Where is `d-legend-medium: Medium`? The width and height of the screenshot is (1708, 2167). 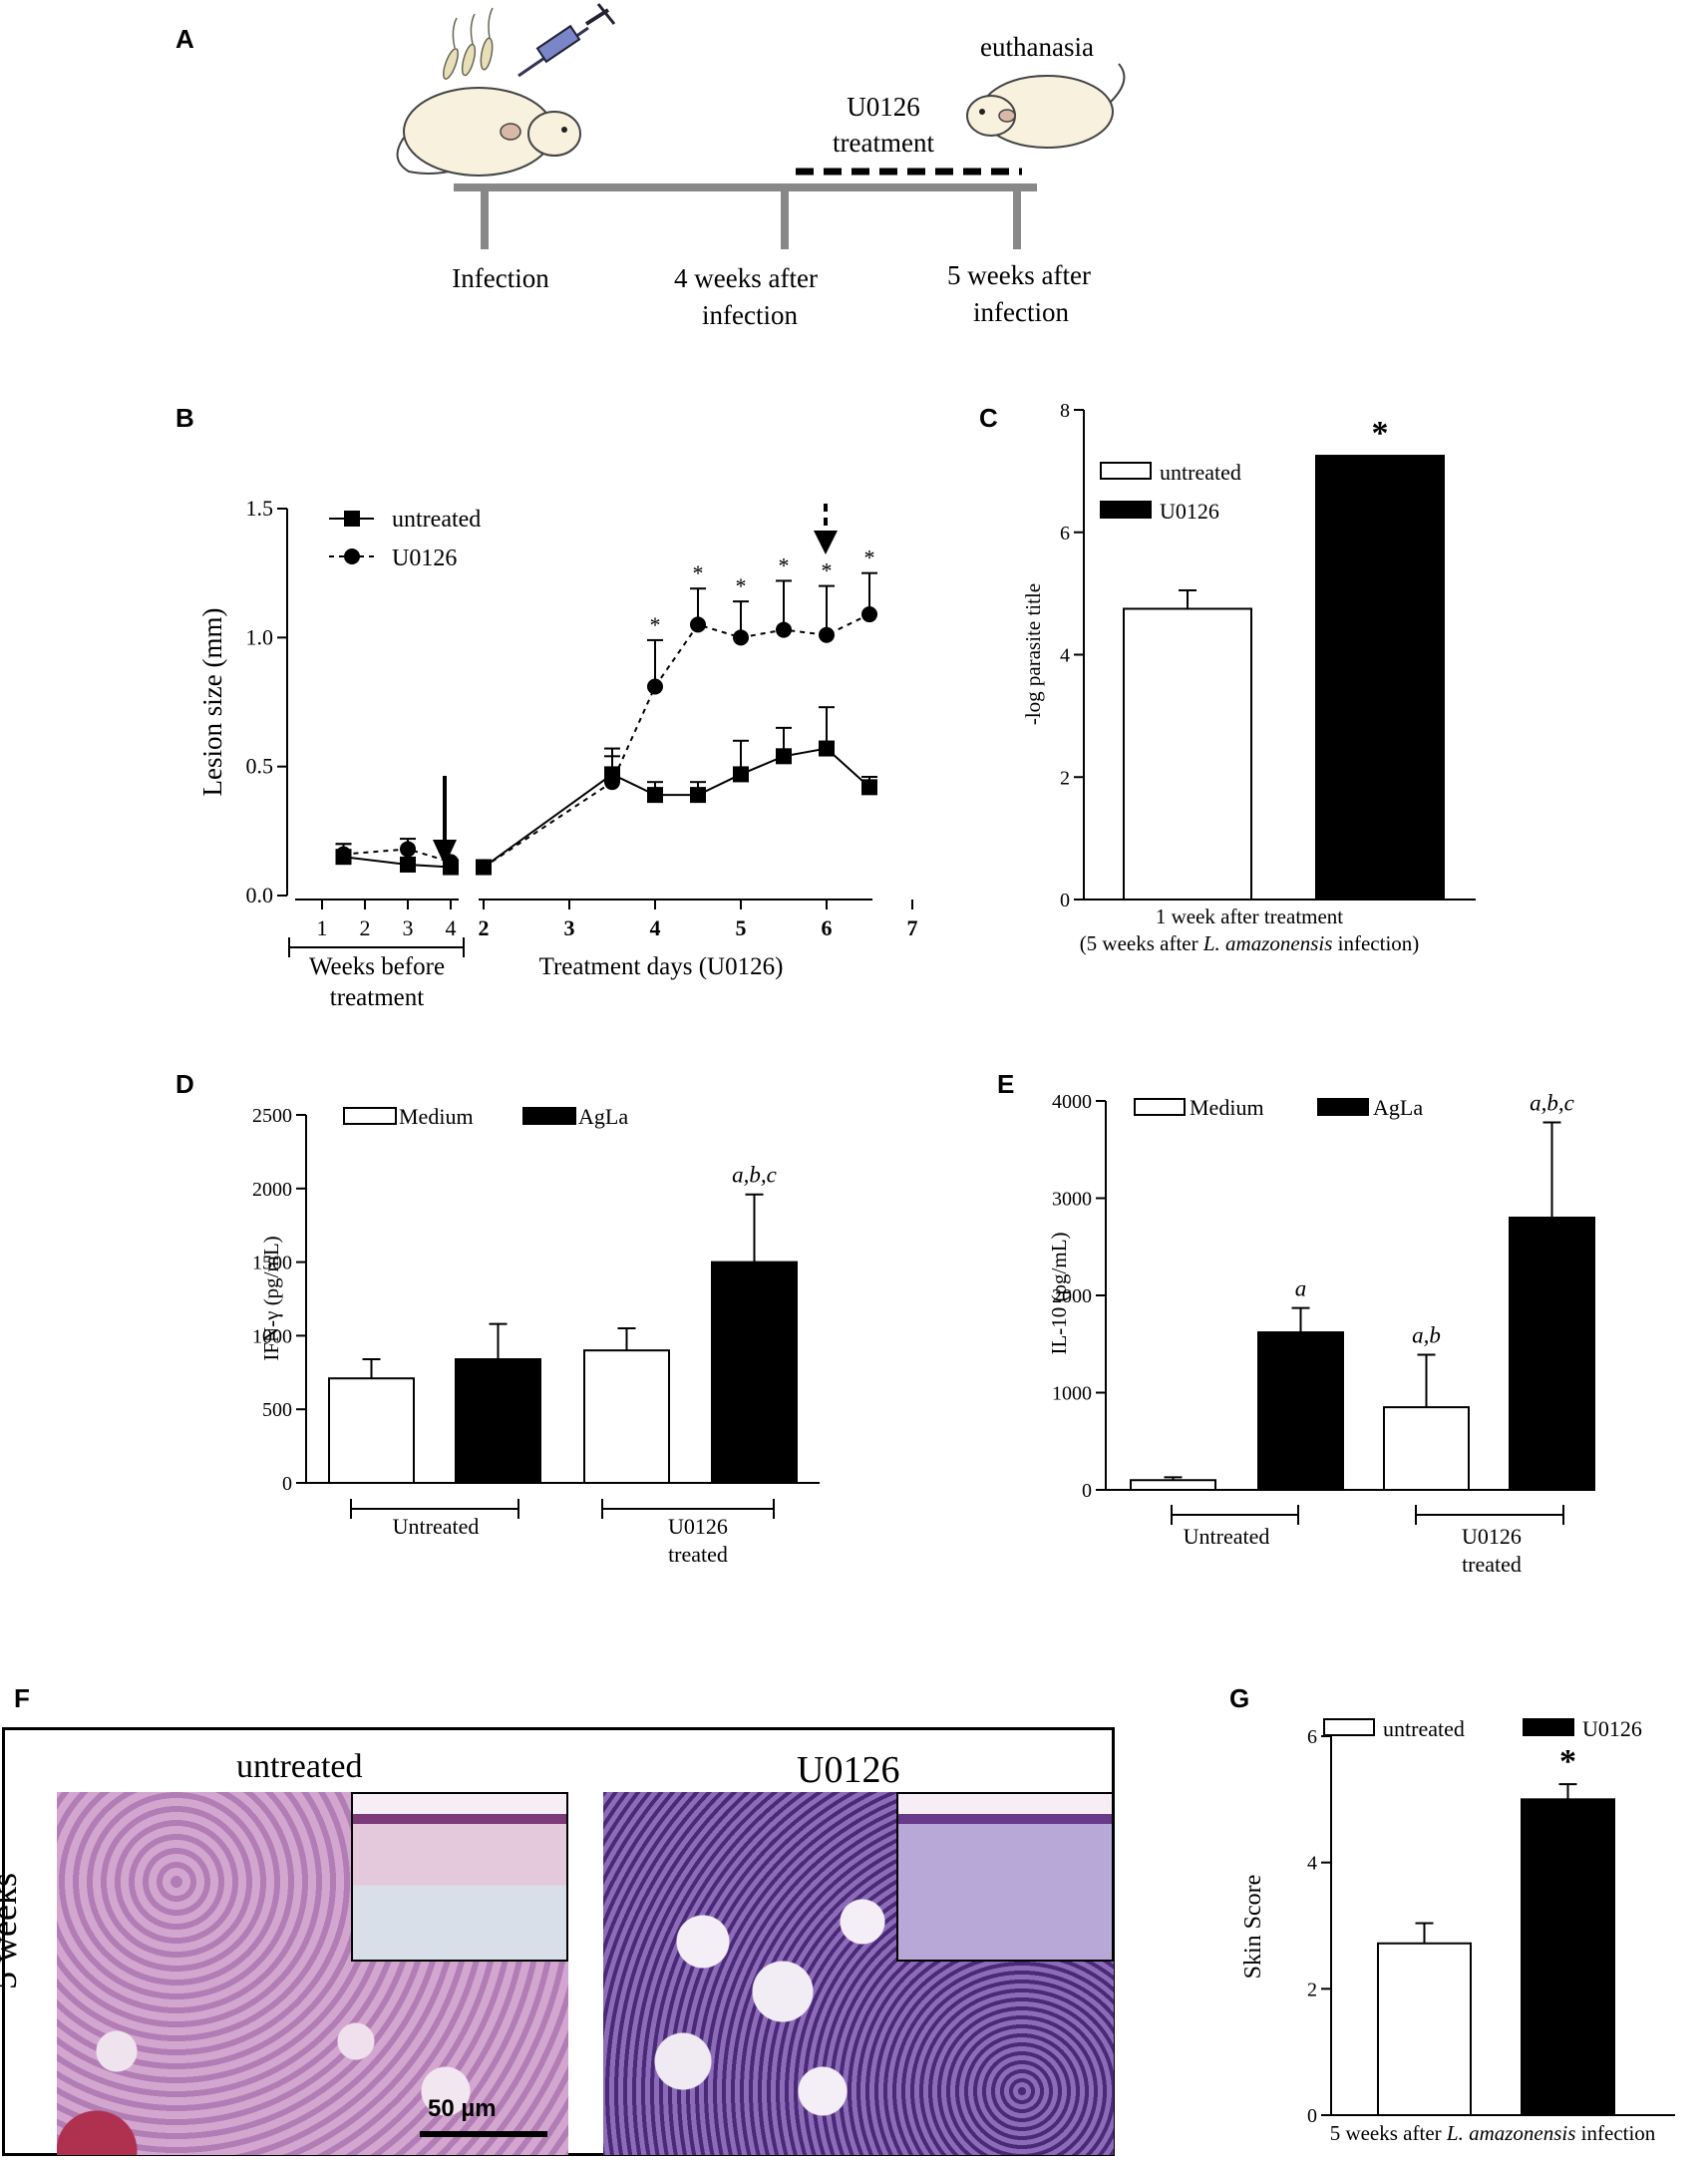 d-legend-medium: Medium is located at coordinates (437, 1116).